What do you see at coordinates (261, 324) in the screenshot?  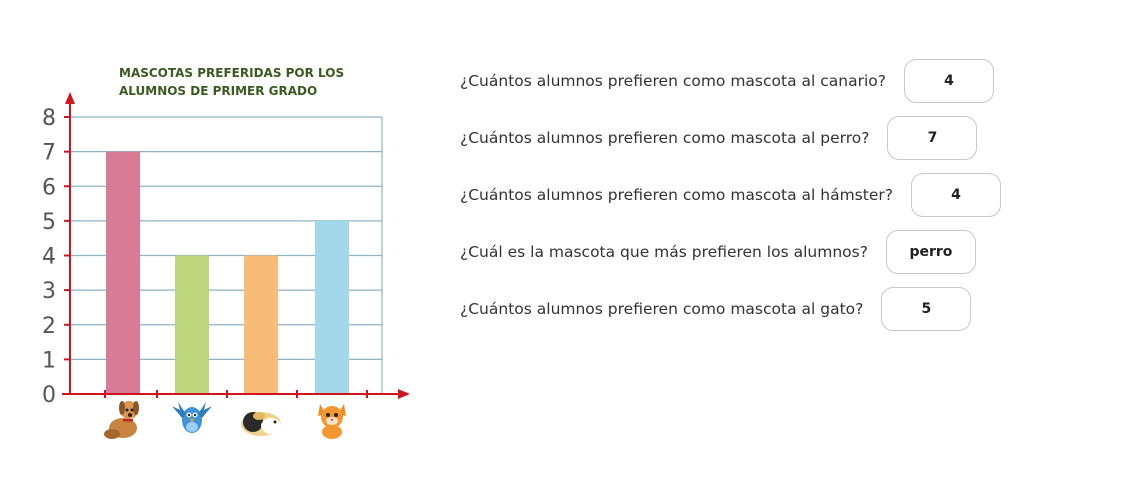 I see `bar-hámster` at bounding box center [261, 324].